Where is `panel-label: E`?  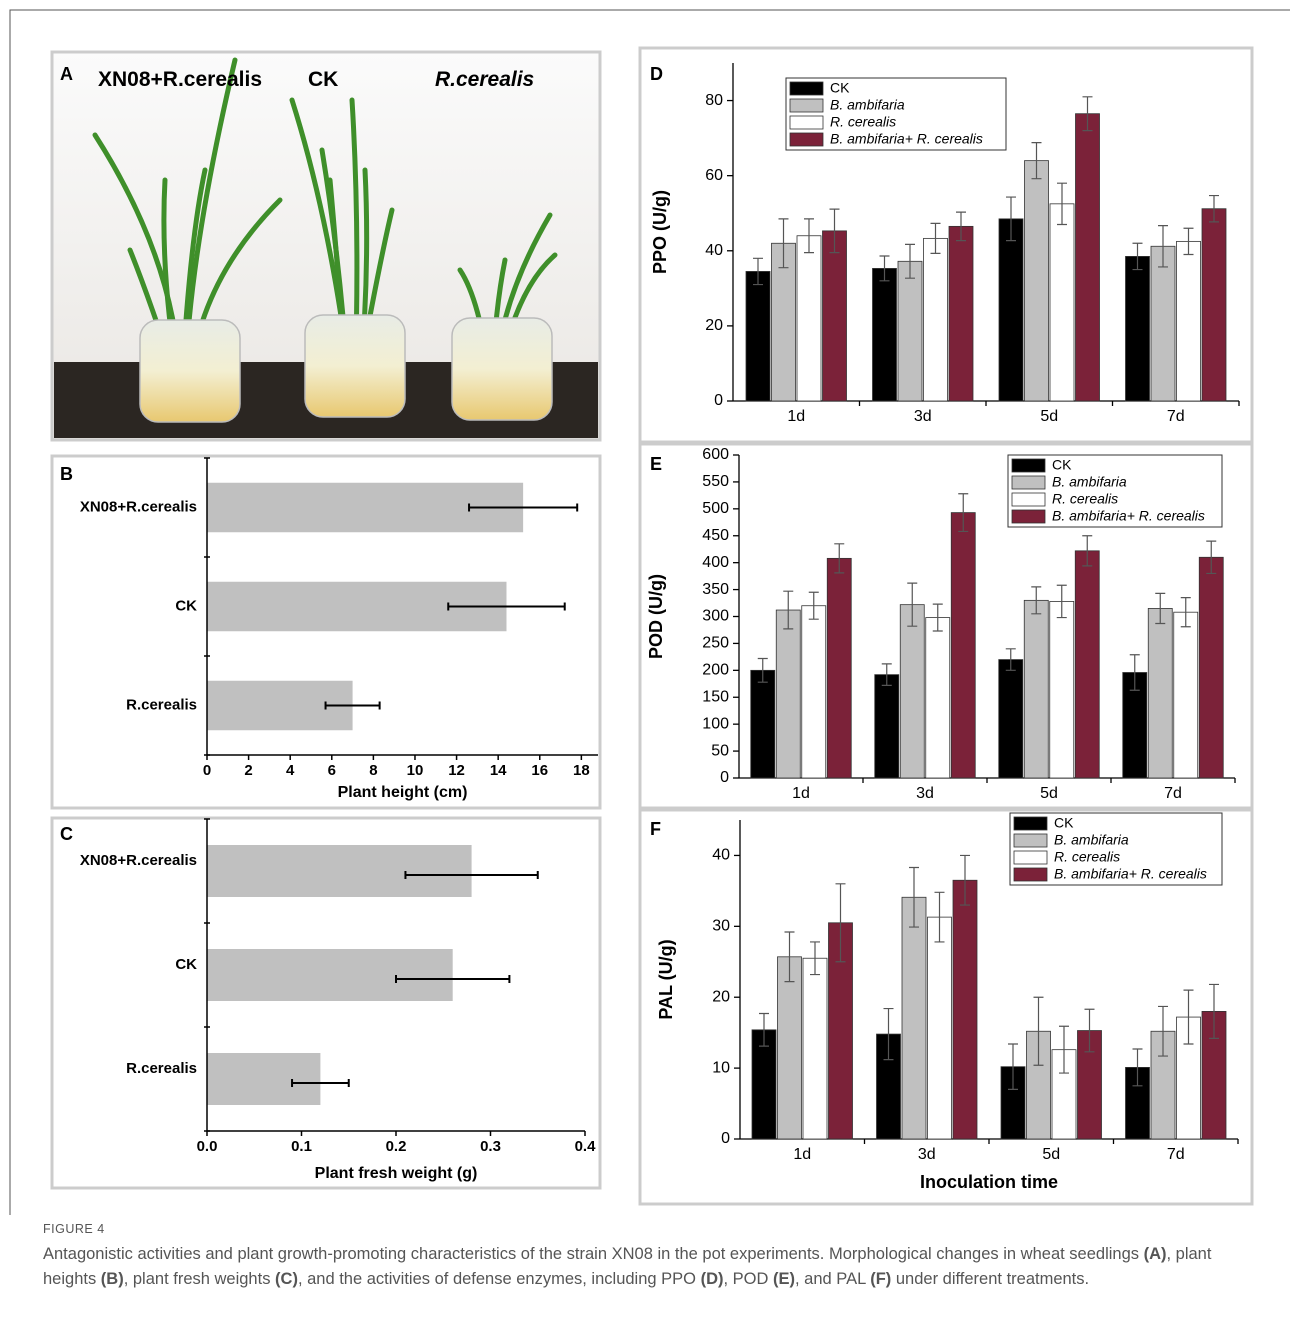 panel-label: E is located at coordinates (656, 464).